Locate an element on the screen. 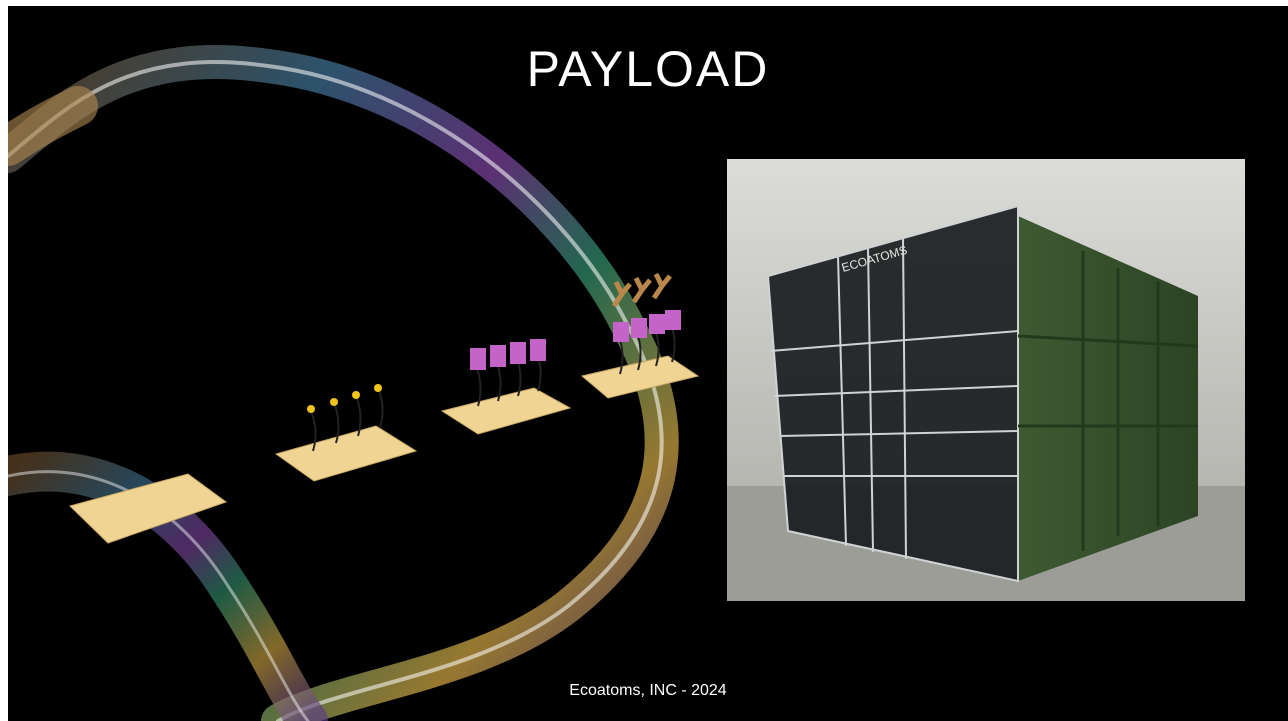 The height and width of the screenshot is (721, 1288). slide-footer: Ecoatoms, INC - 2024 is located at coordinates (648, 690).